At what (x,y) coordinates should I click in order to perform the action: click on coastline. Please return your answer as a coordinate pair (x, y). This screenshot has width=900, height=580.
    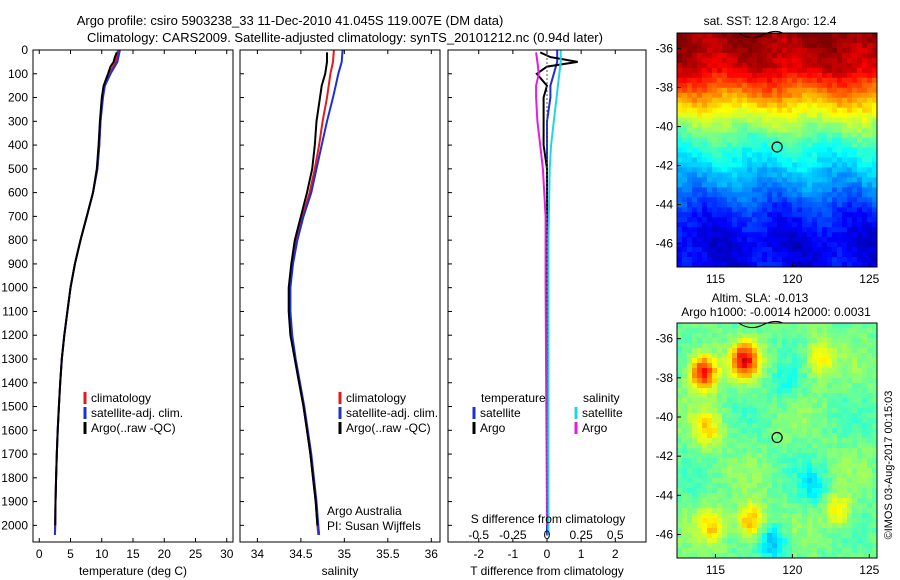
    Looking at the image, I should click on (760, 324).